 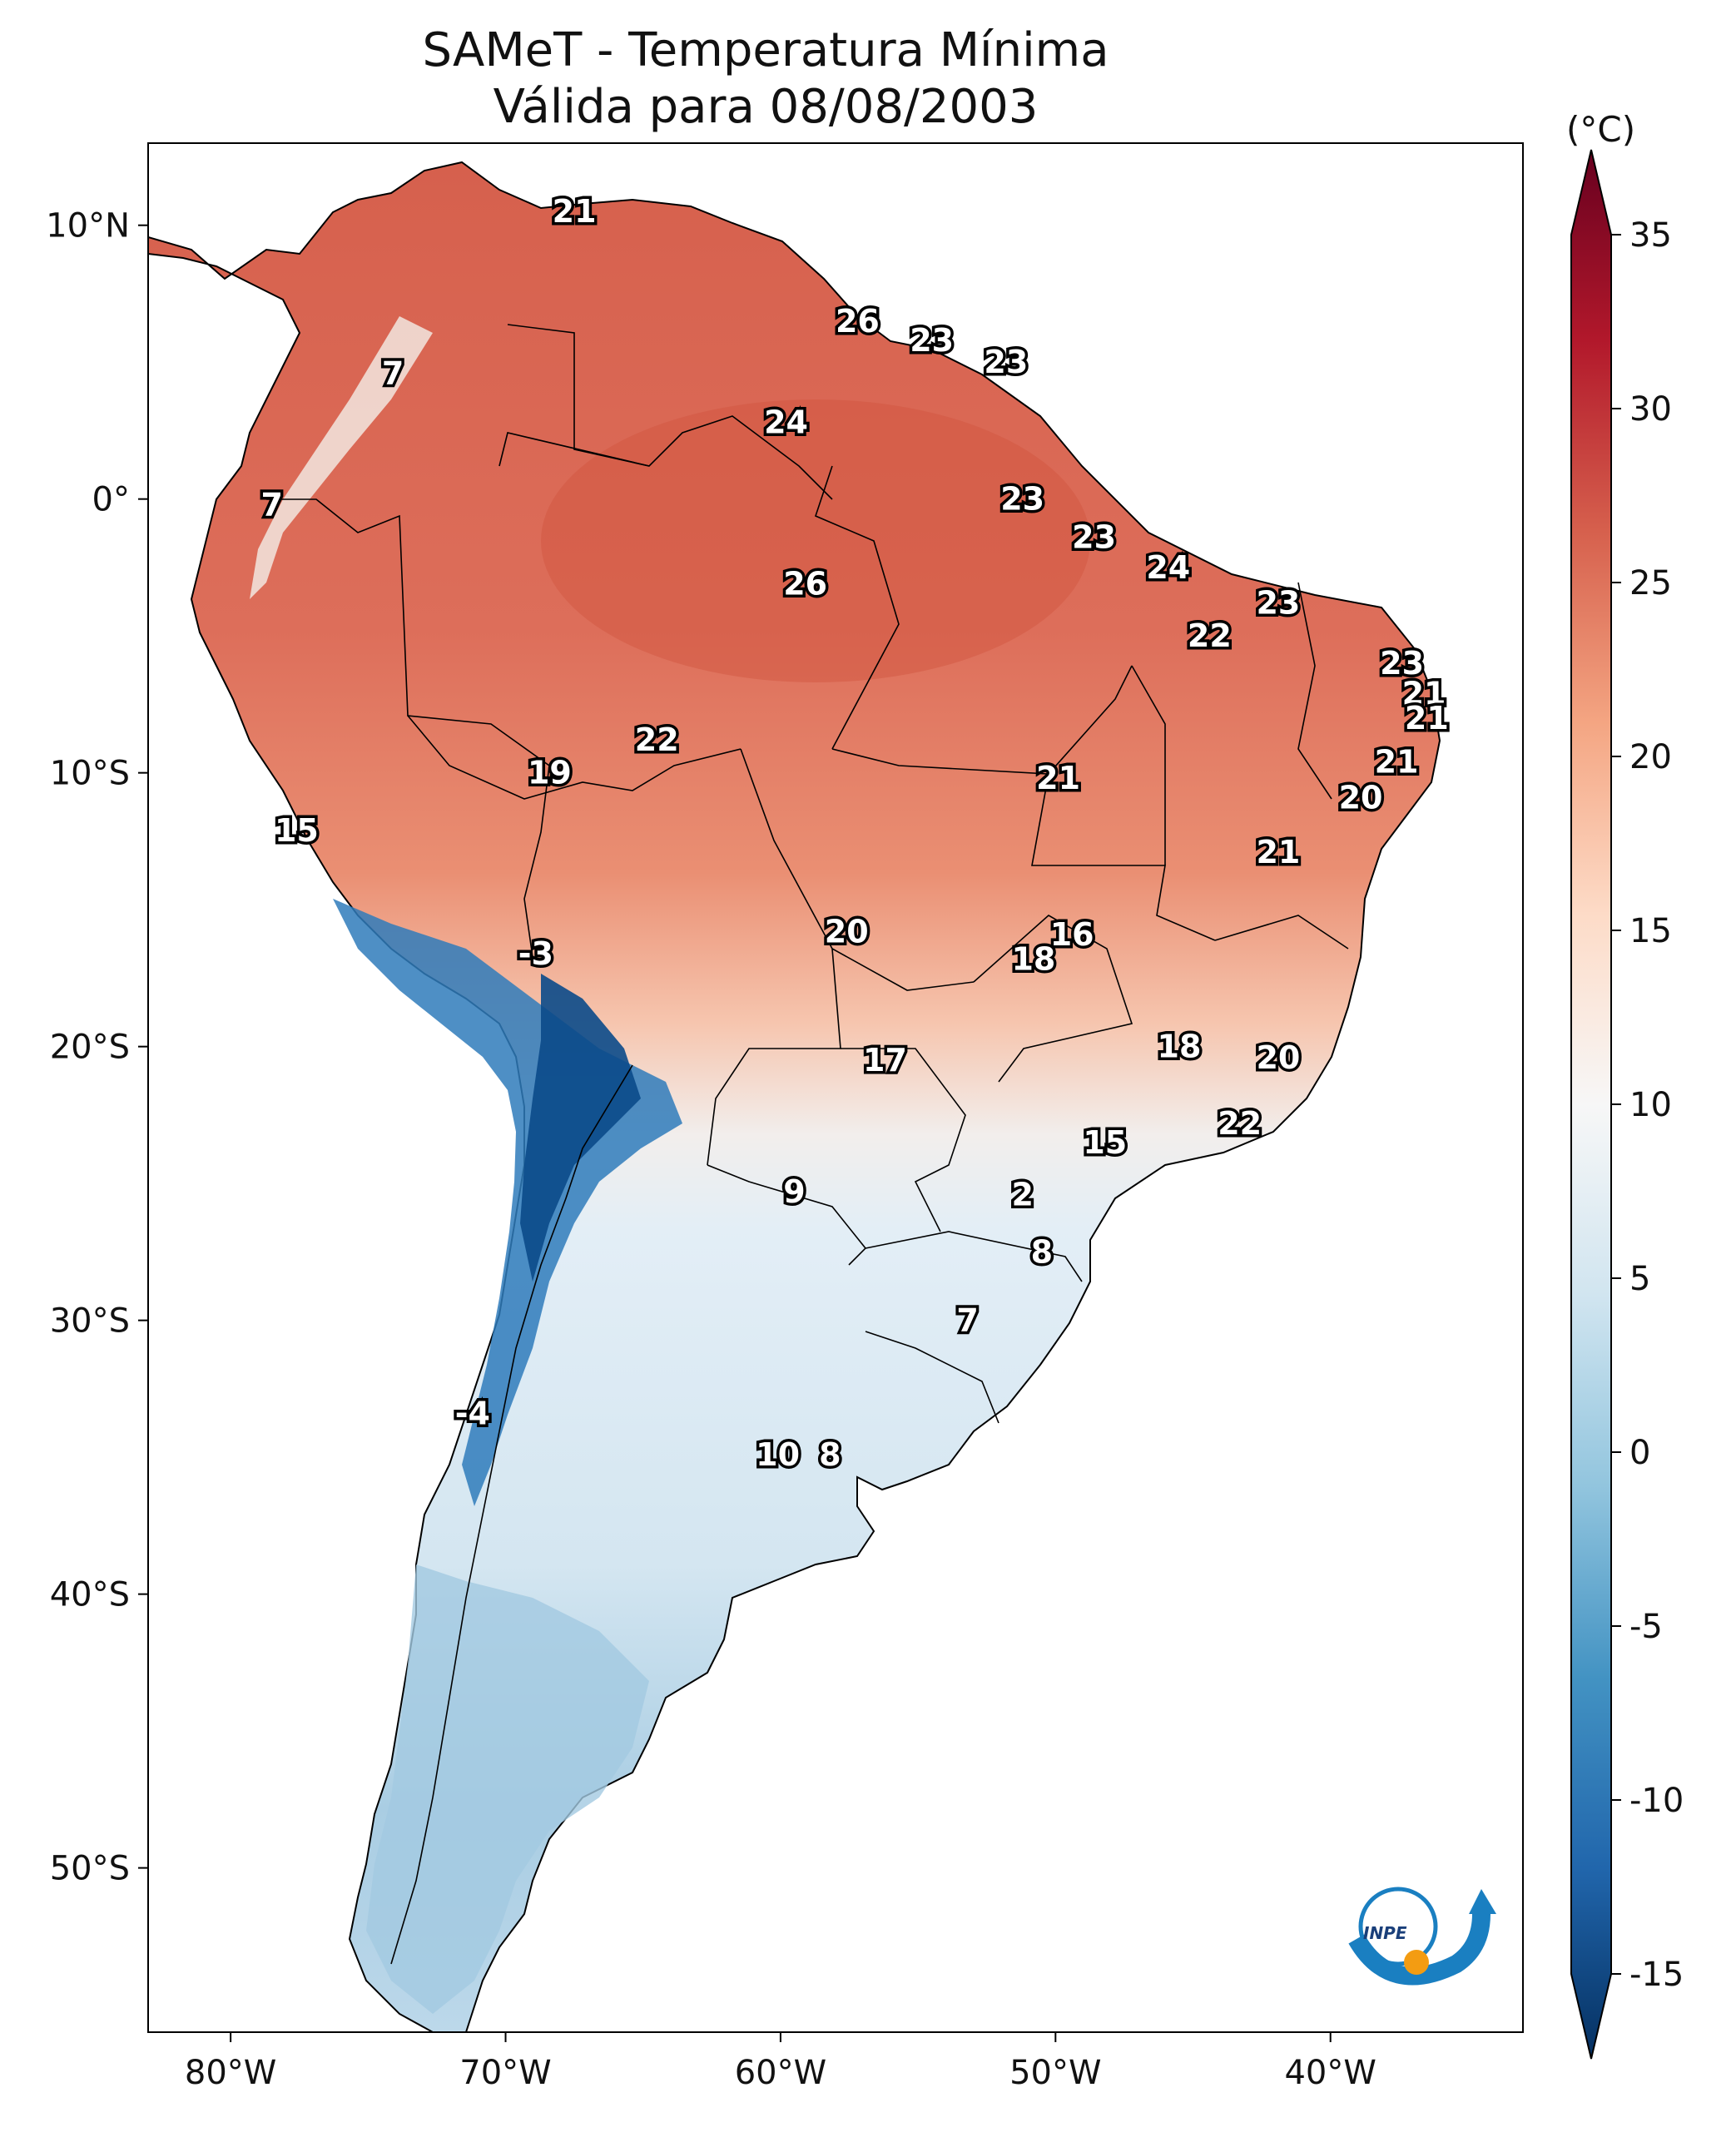 I want to click on colorbar-tick-label: 25, so click(x=1651, y=583).